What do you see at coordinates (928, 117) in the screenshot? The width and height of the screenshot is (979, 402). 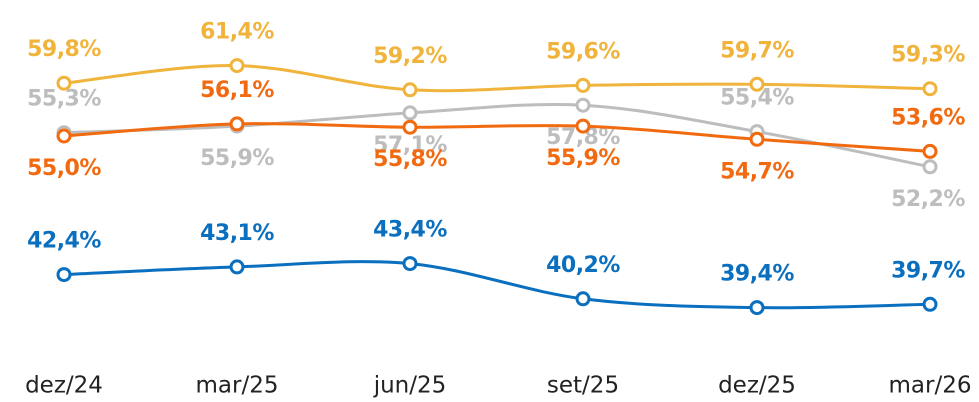 I see `data-label: 53,6%` at bounding box center [928, 117].